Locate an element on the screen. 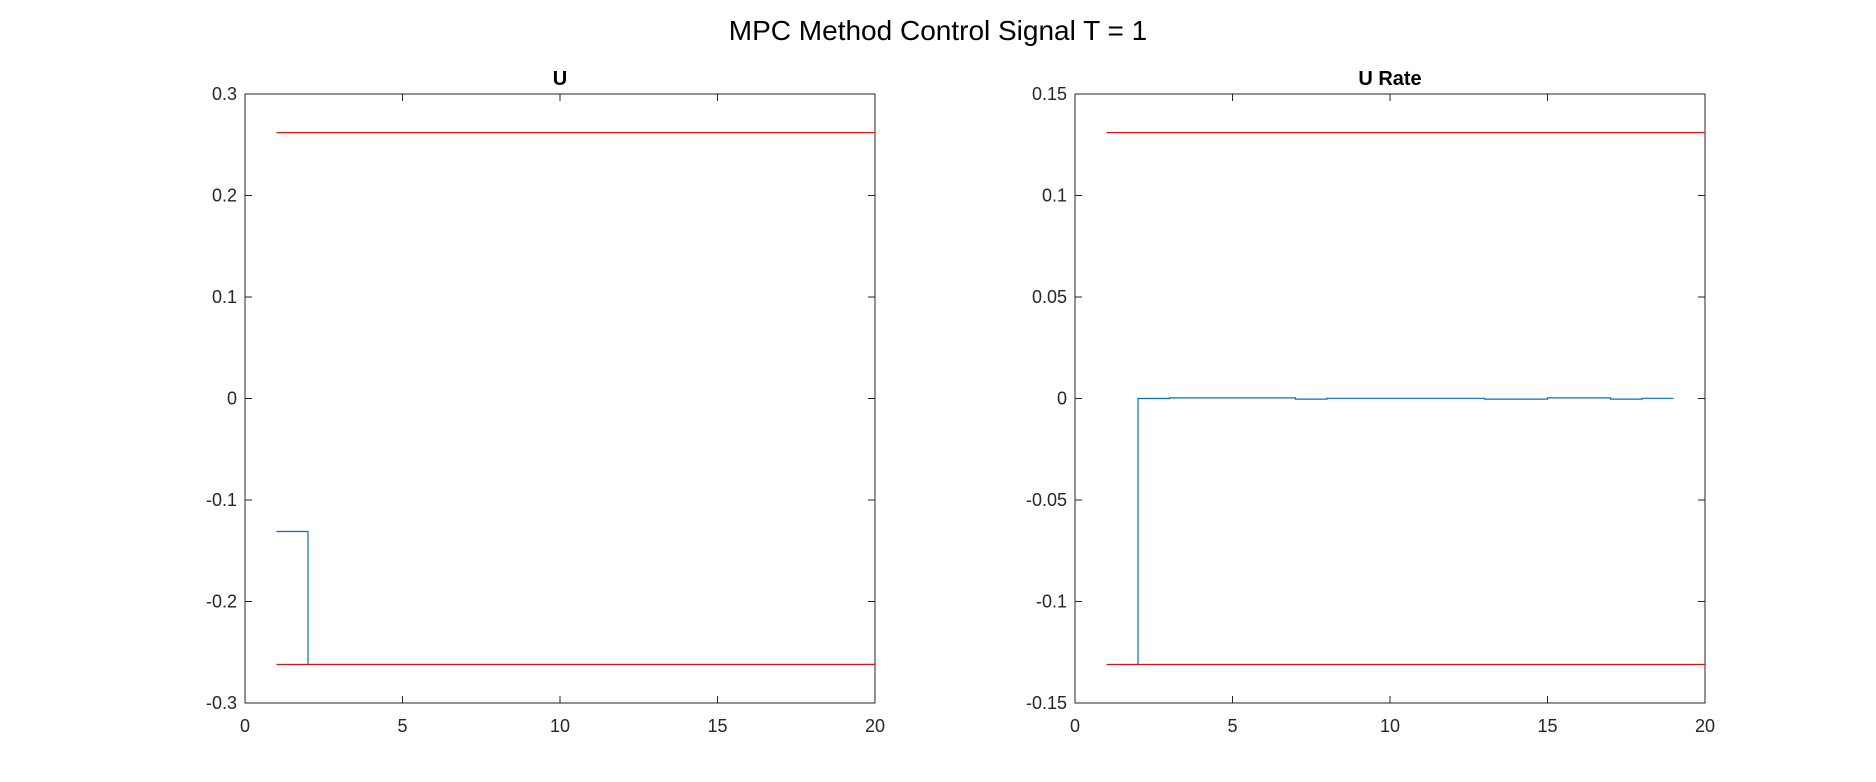 Image resolution: width=1876 pixels, height=782 pixels. y-tick-label: -0.15 is located at coordinates (1046, 703).